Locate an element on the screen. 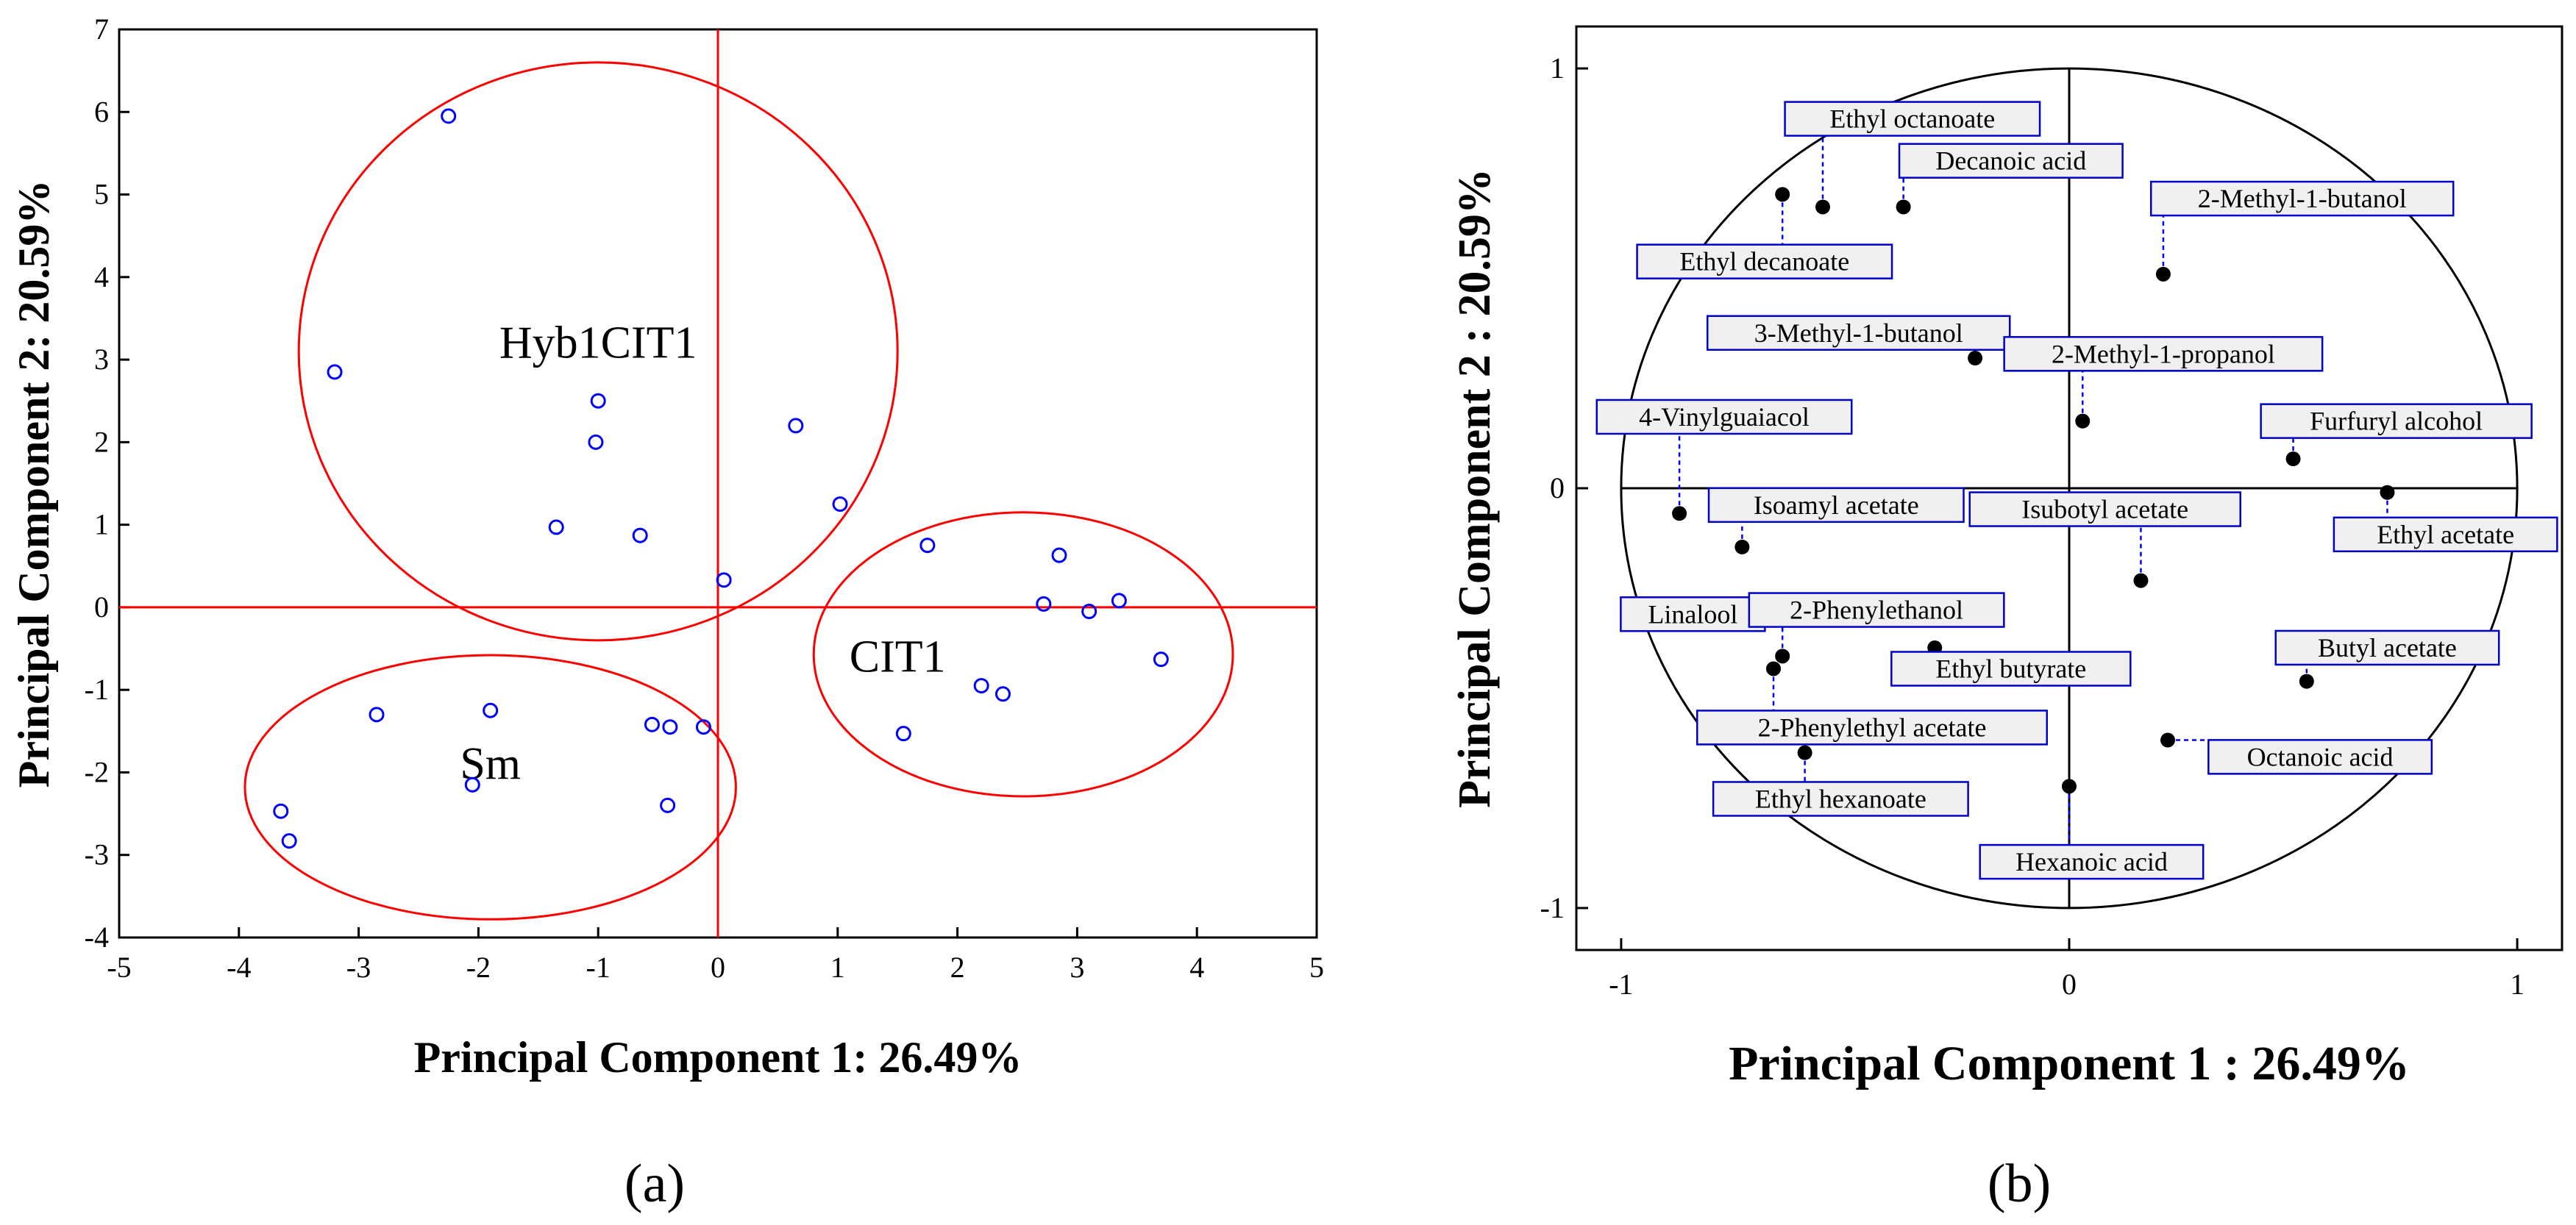  variable-label: 2-Phenylethanol is located at coordinates (1876, 611).